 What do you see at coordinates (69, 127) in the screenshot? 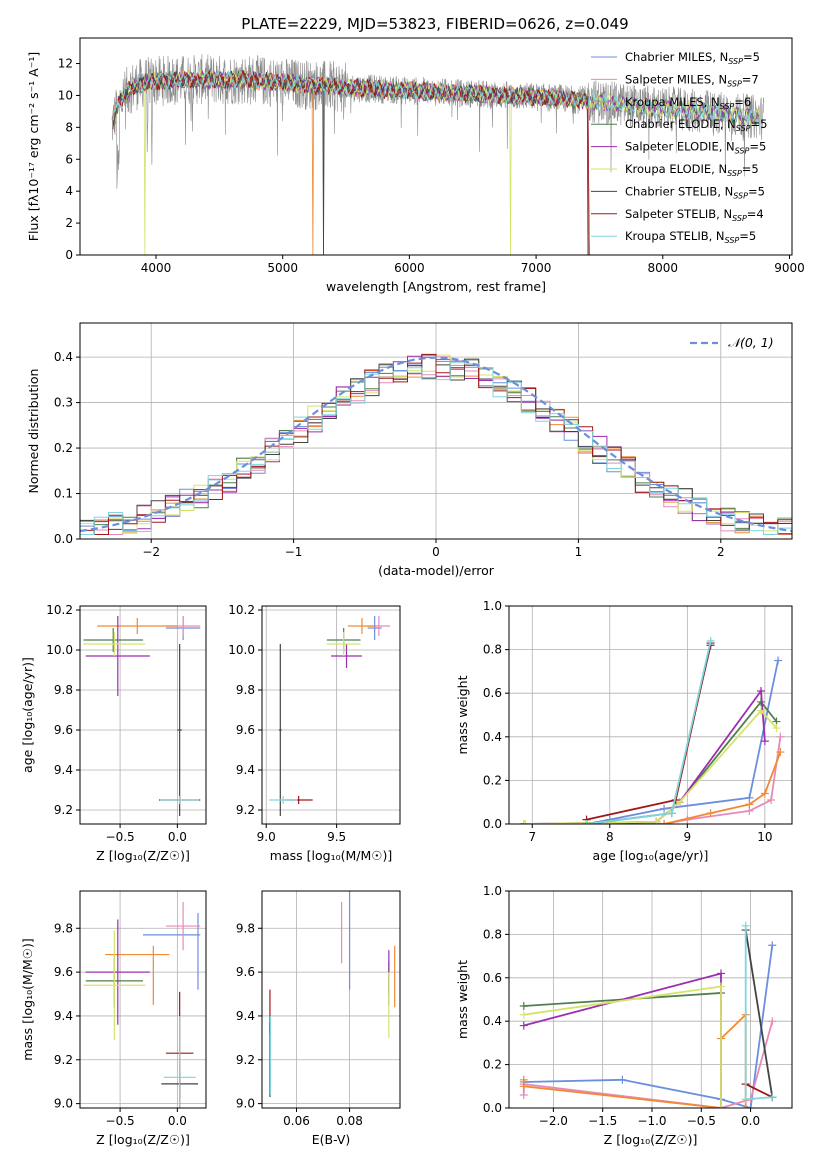
I see `y-tick-label: 8` at bounding box center [69, 127].